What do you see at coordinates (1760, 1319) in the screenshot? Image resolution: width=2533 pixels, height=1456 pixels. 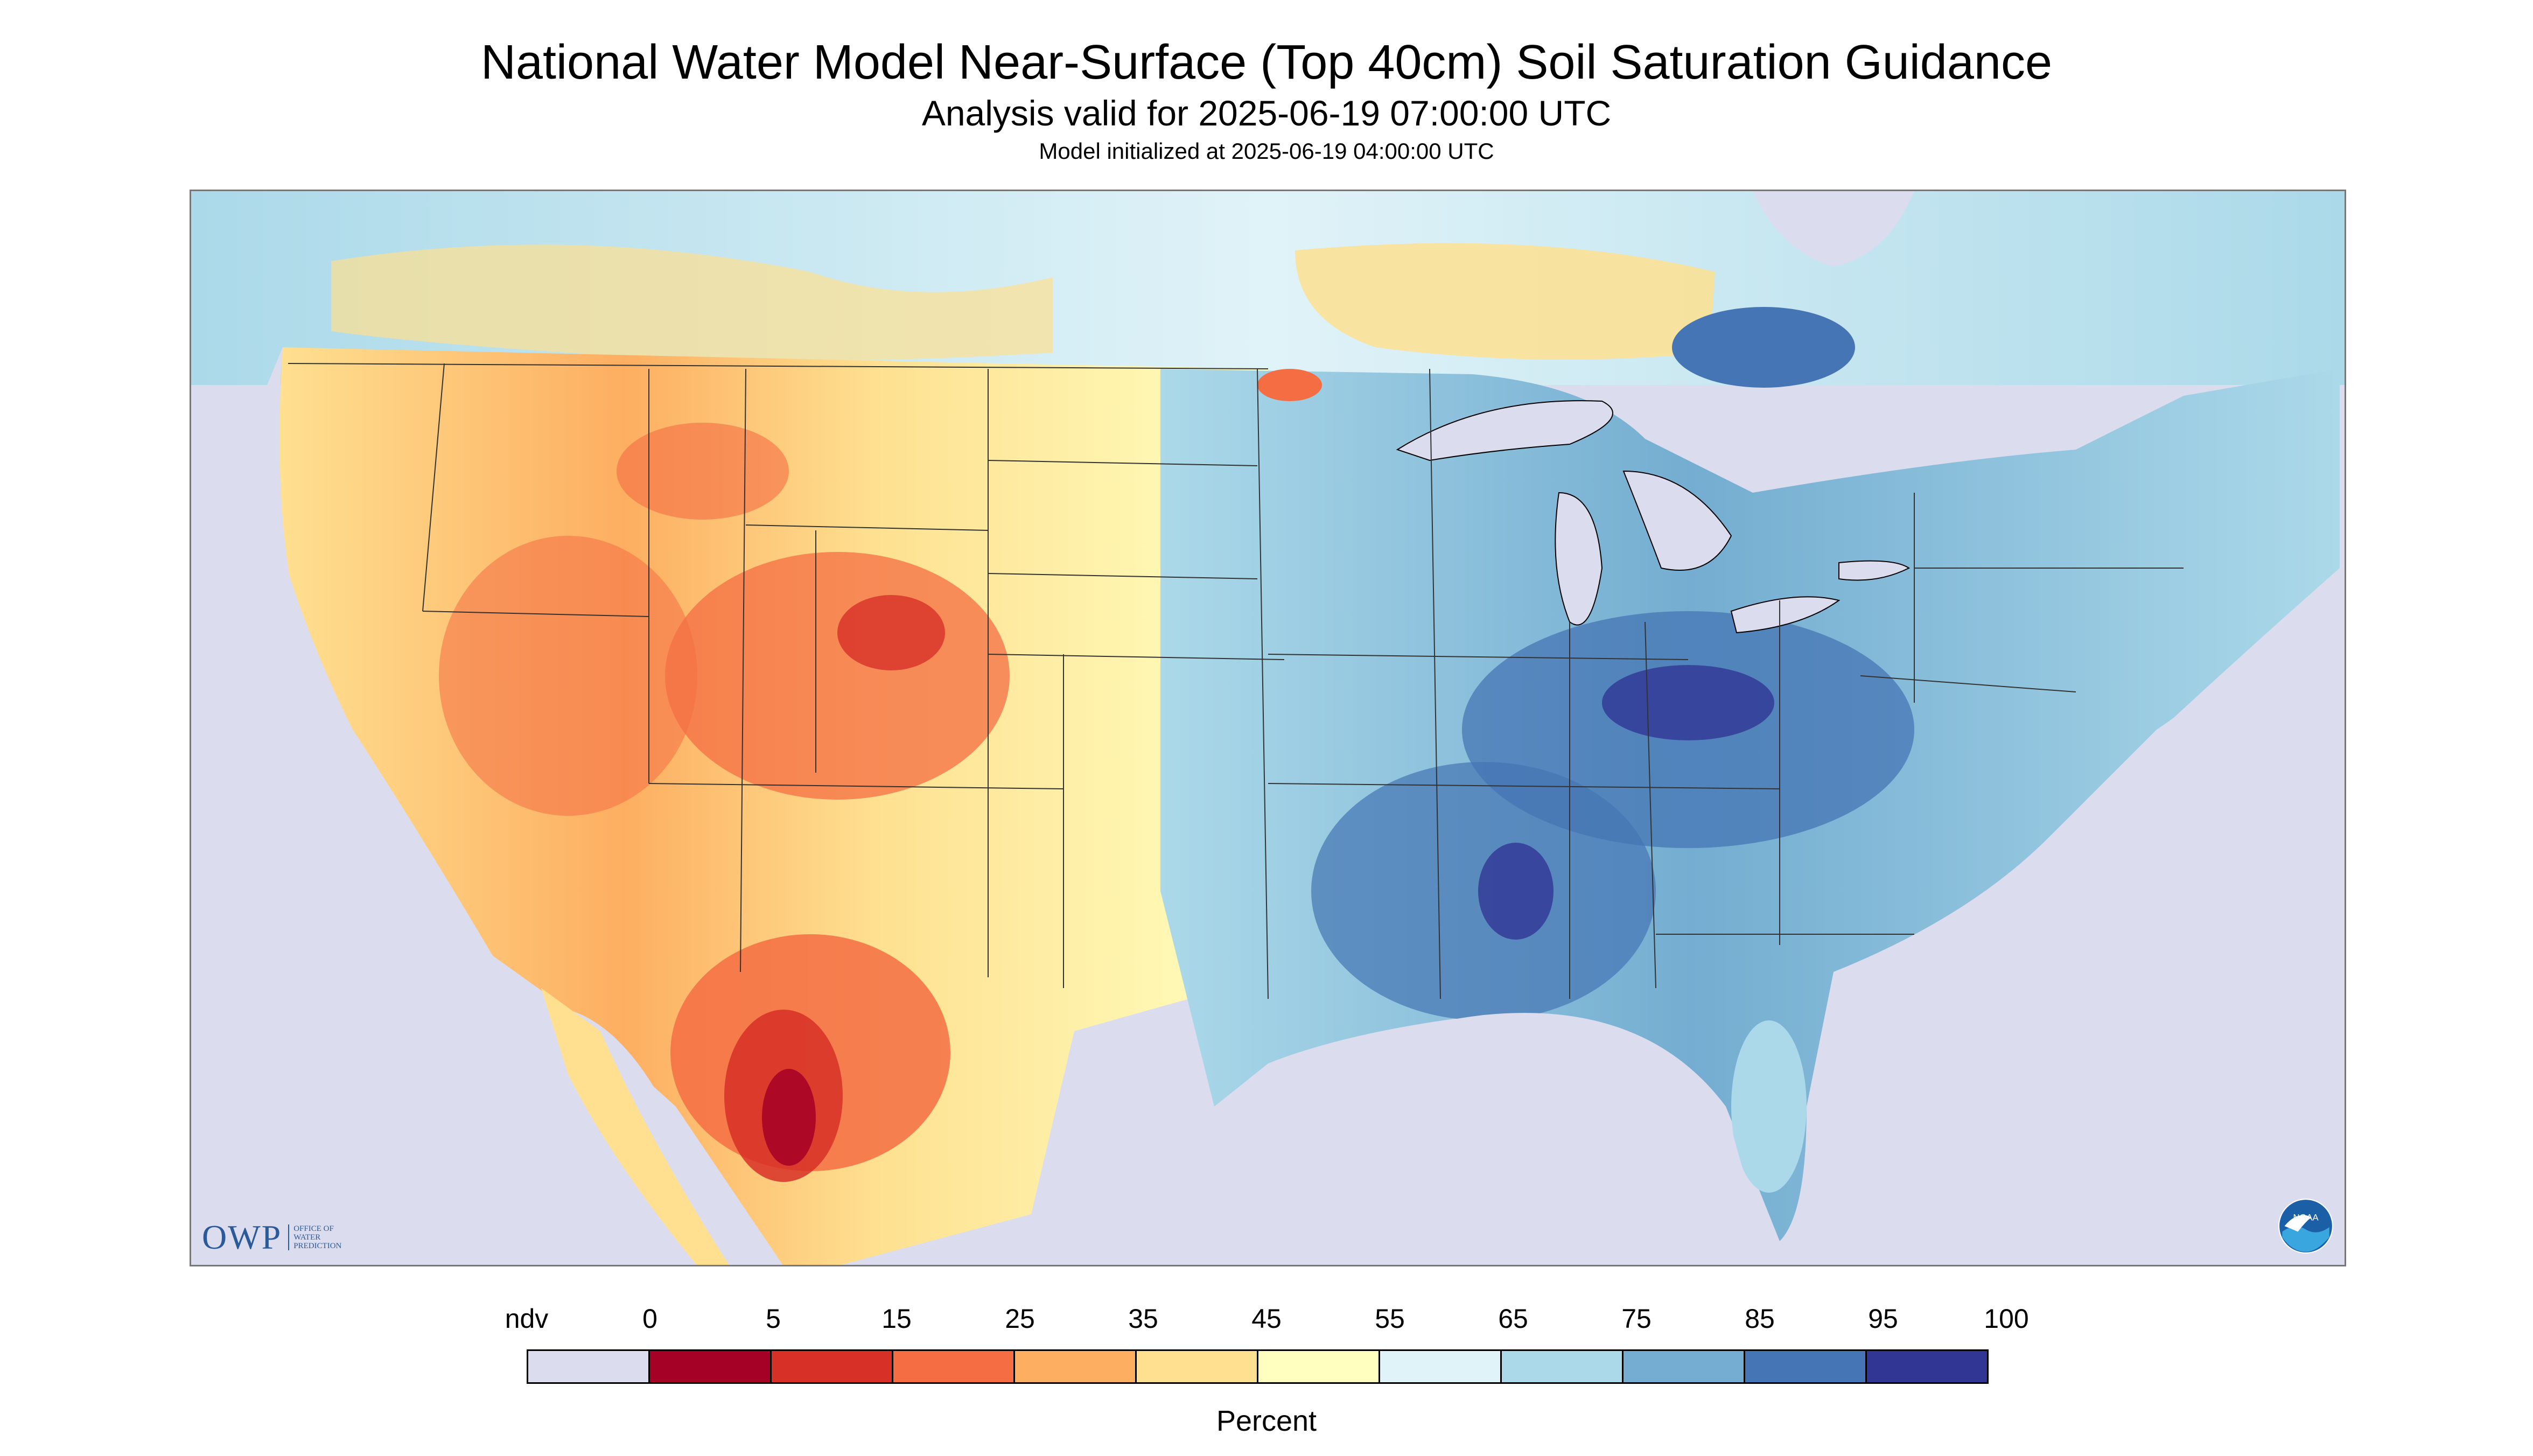 I see `legend-label: 85` at bounding box center [1760, 1319].